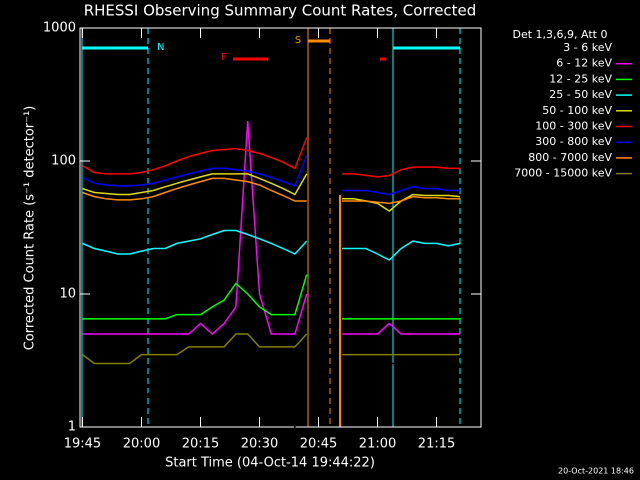 This screenshot has height=480, width=640. Describe the element at coordinates (224, 57) in the screenshot. I see `flag-label: F` at that location.